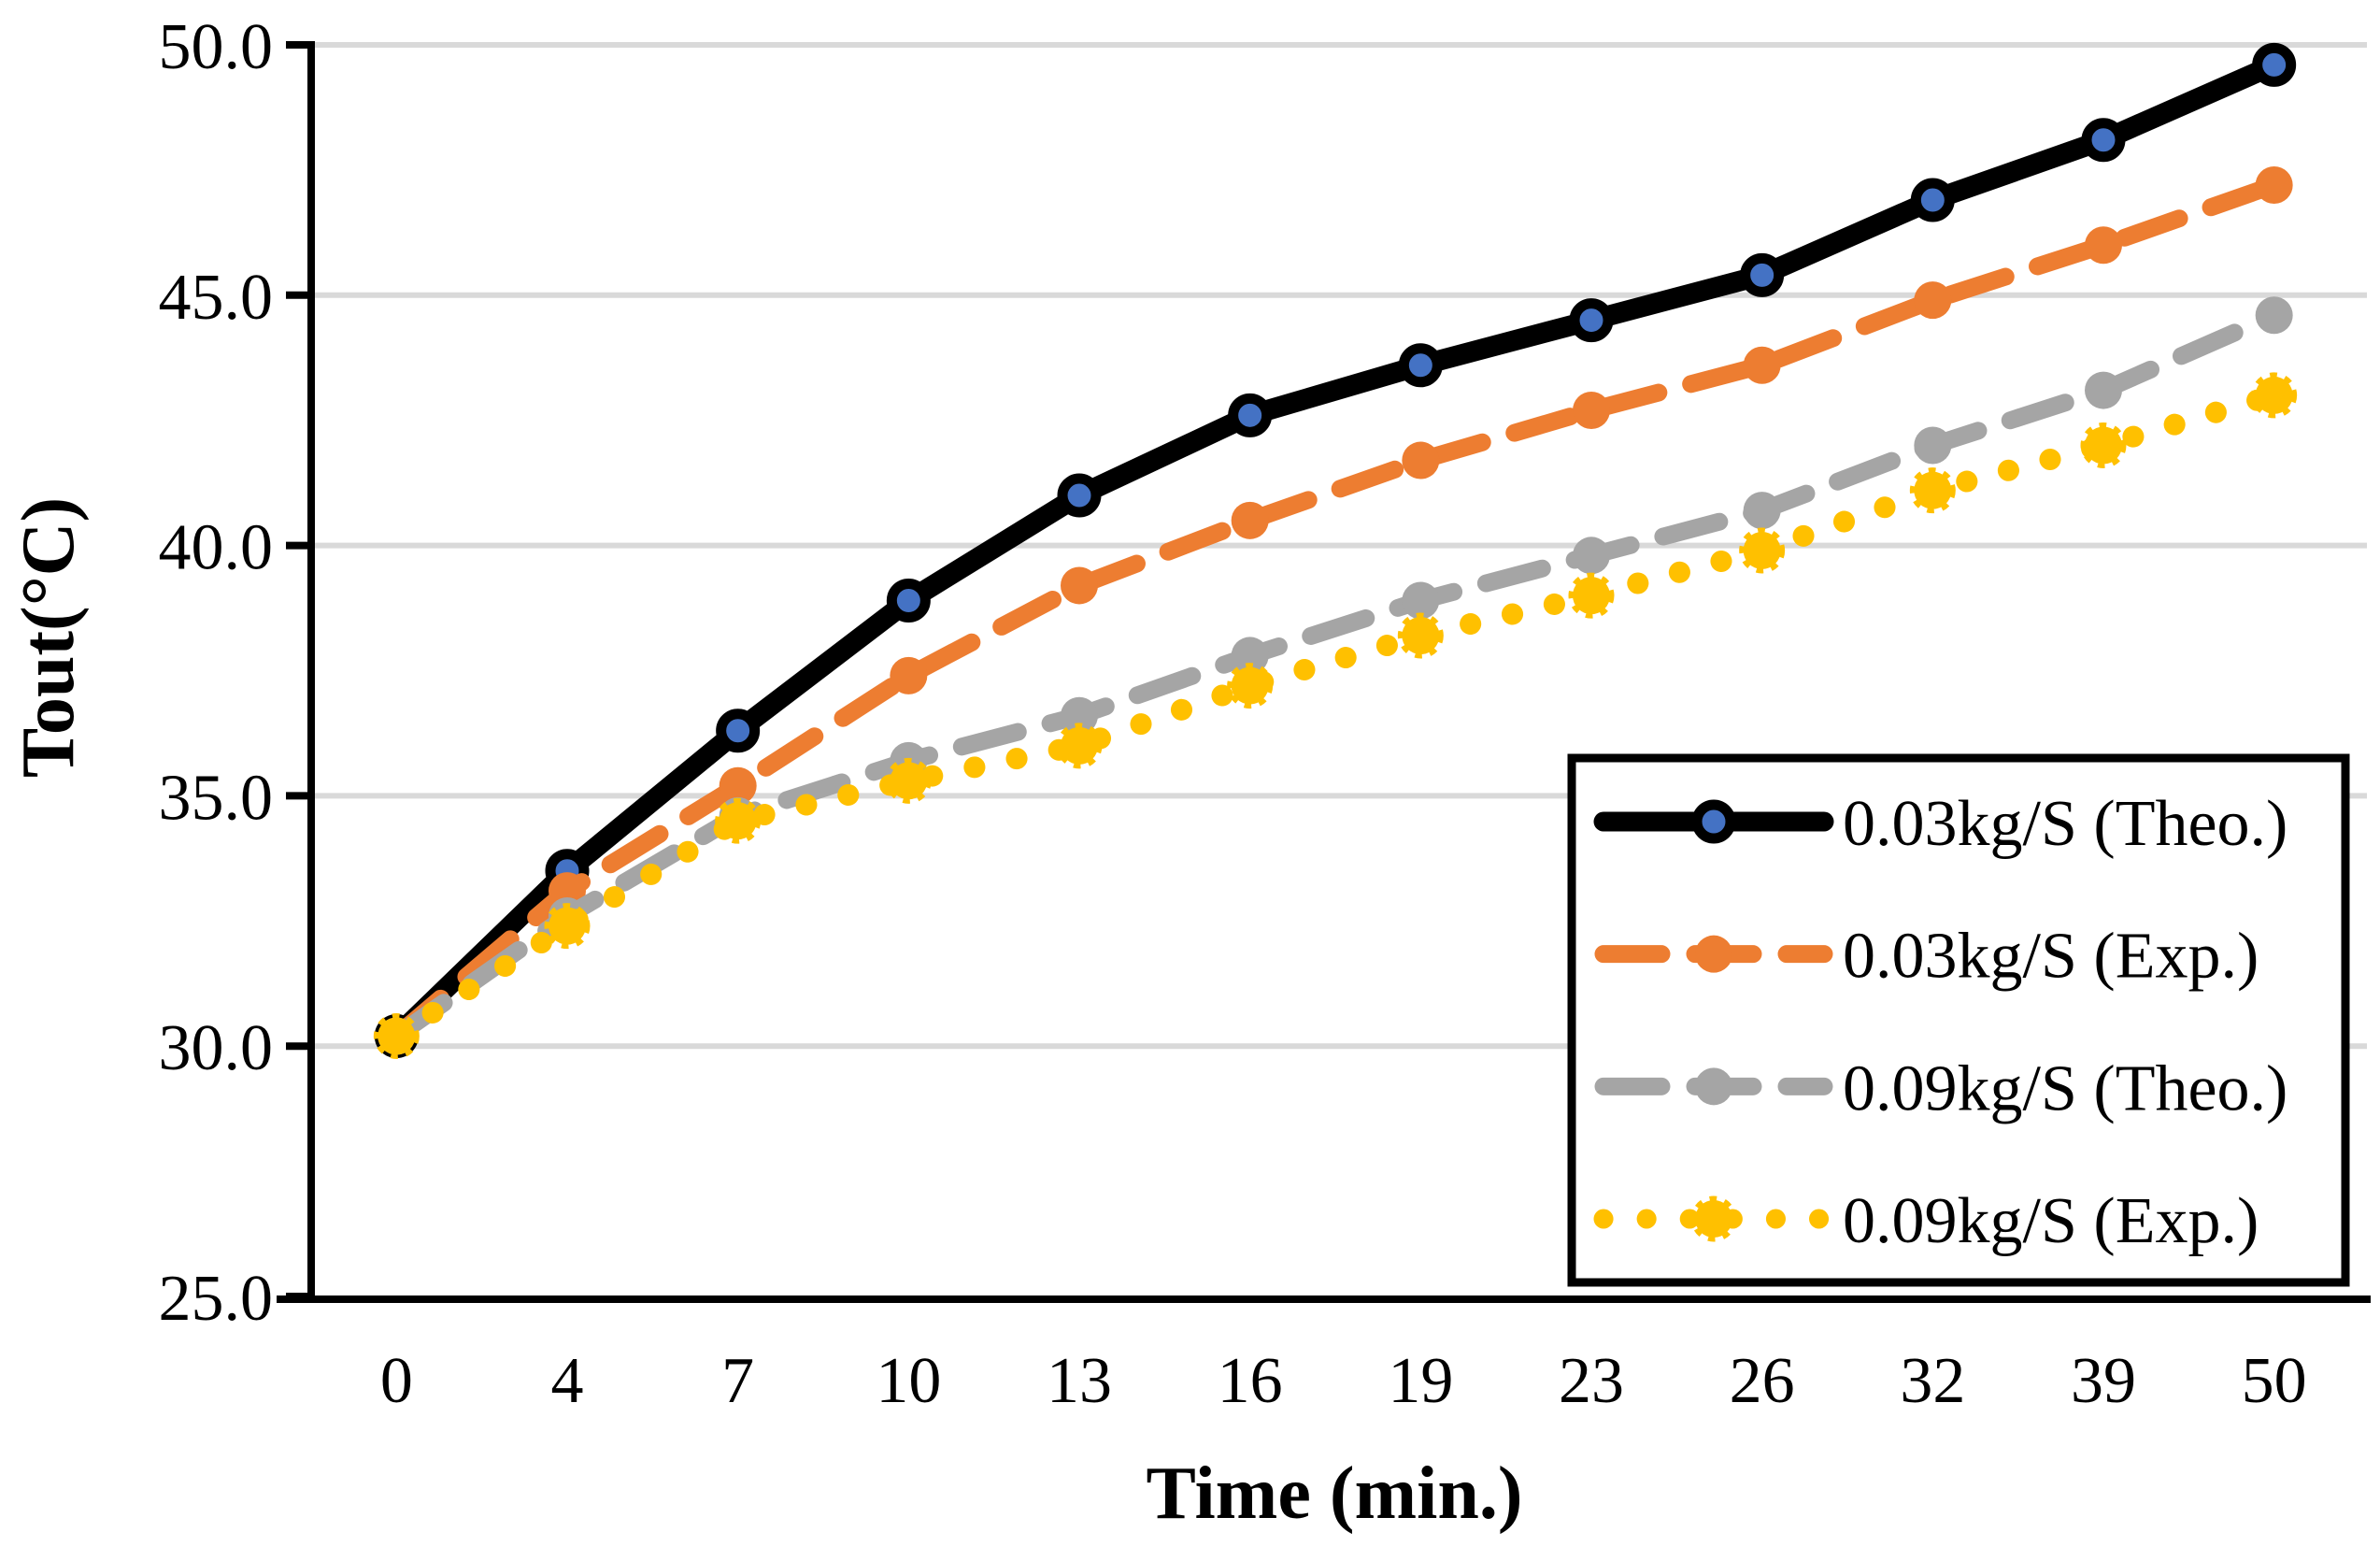 This screenshot has width=2380, height=1546. Describe the element at coordinates (1591, 1381) in the screenshot. I see `x-tick-label: 23` at that location.